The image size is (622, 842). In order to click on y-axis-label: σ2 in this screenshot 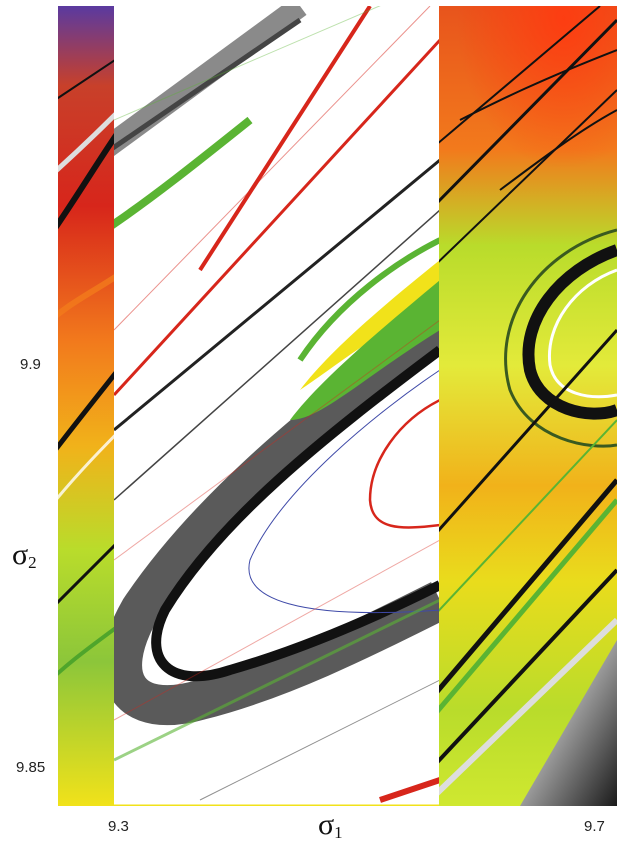, I will do `click(24, 555)`.